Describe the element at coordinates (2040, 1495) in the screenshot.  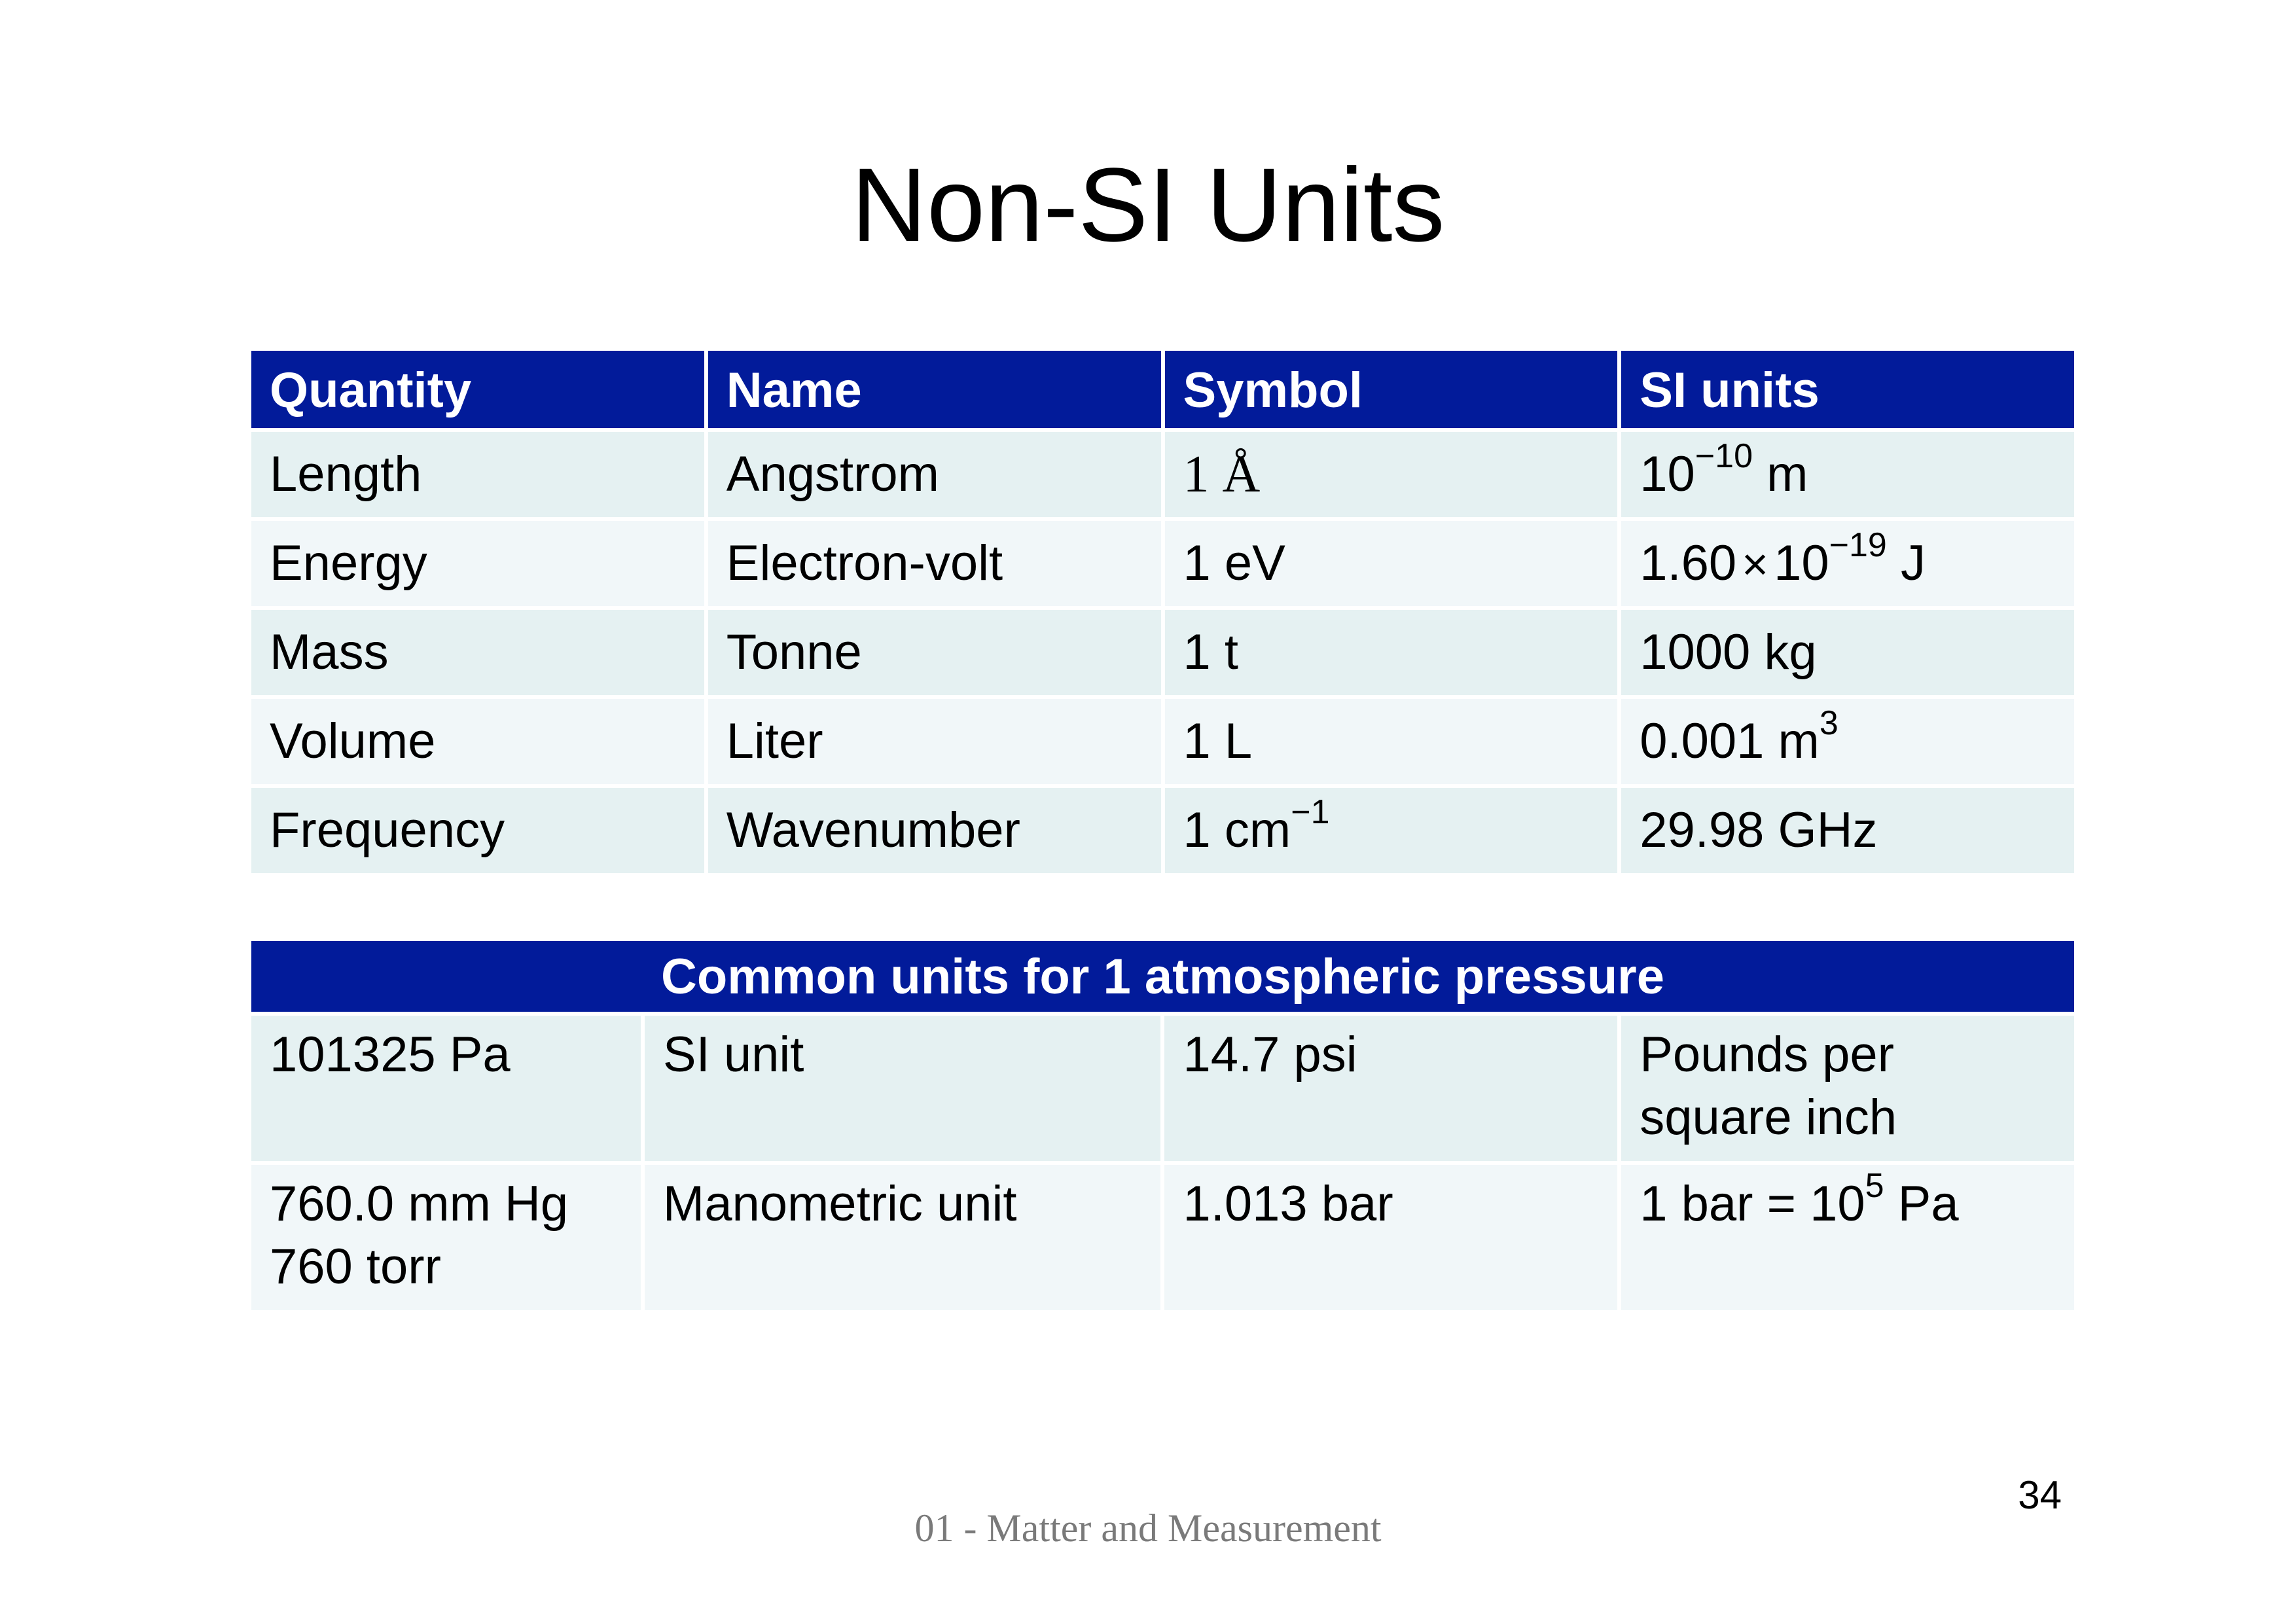
I see `page-number: 34` at that location.